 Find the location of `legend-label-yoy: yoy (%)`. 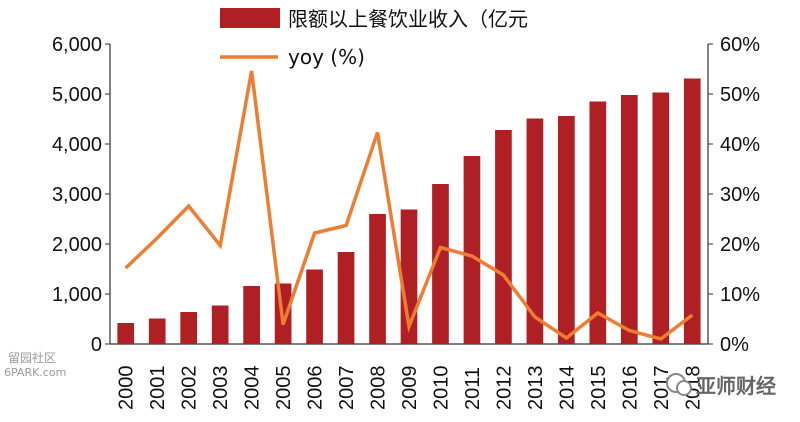

legend-label-yoy: yoy (%) is located at coordinates (326, 57).